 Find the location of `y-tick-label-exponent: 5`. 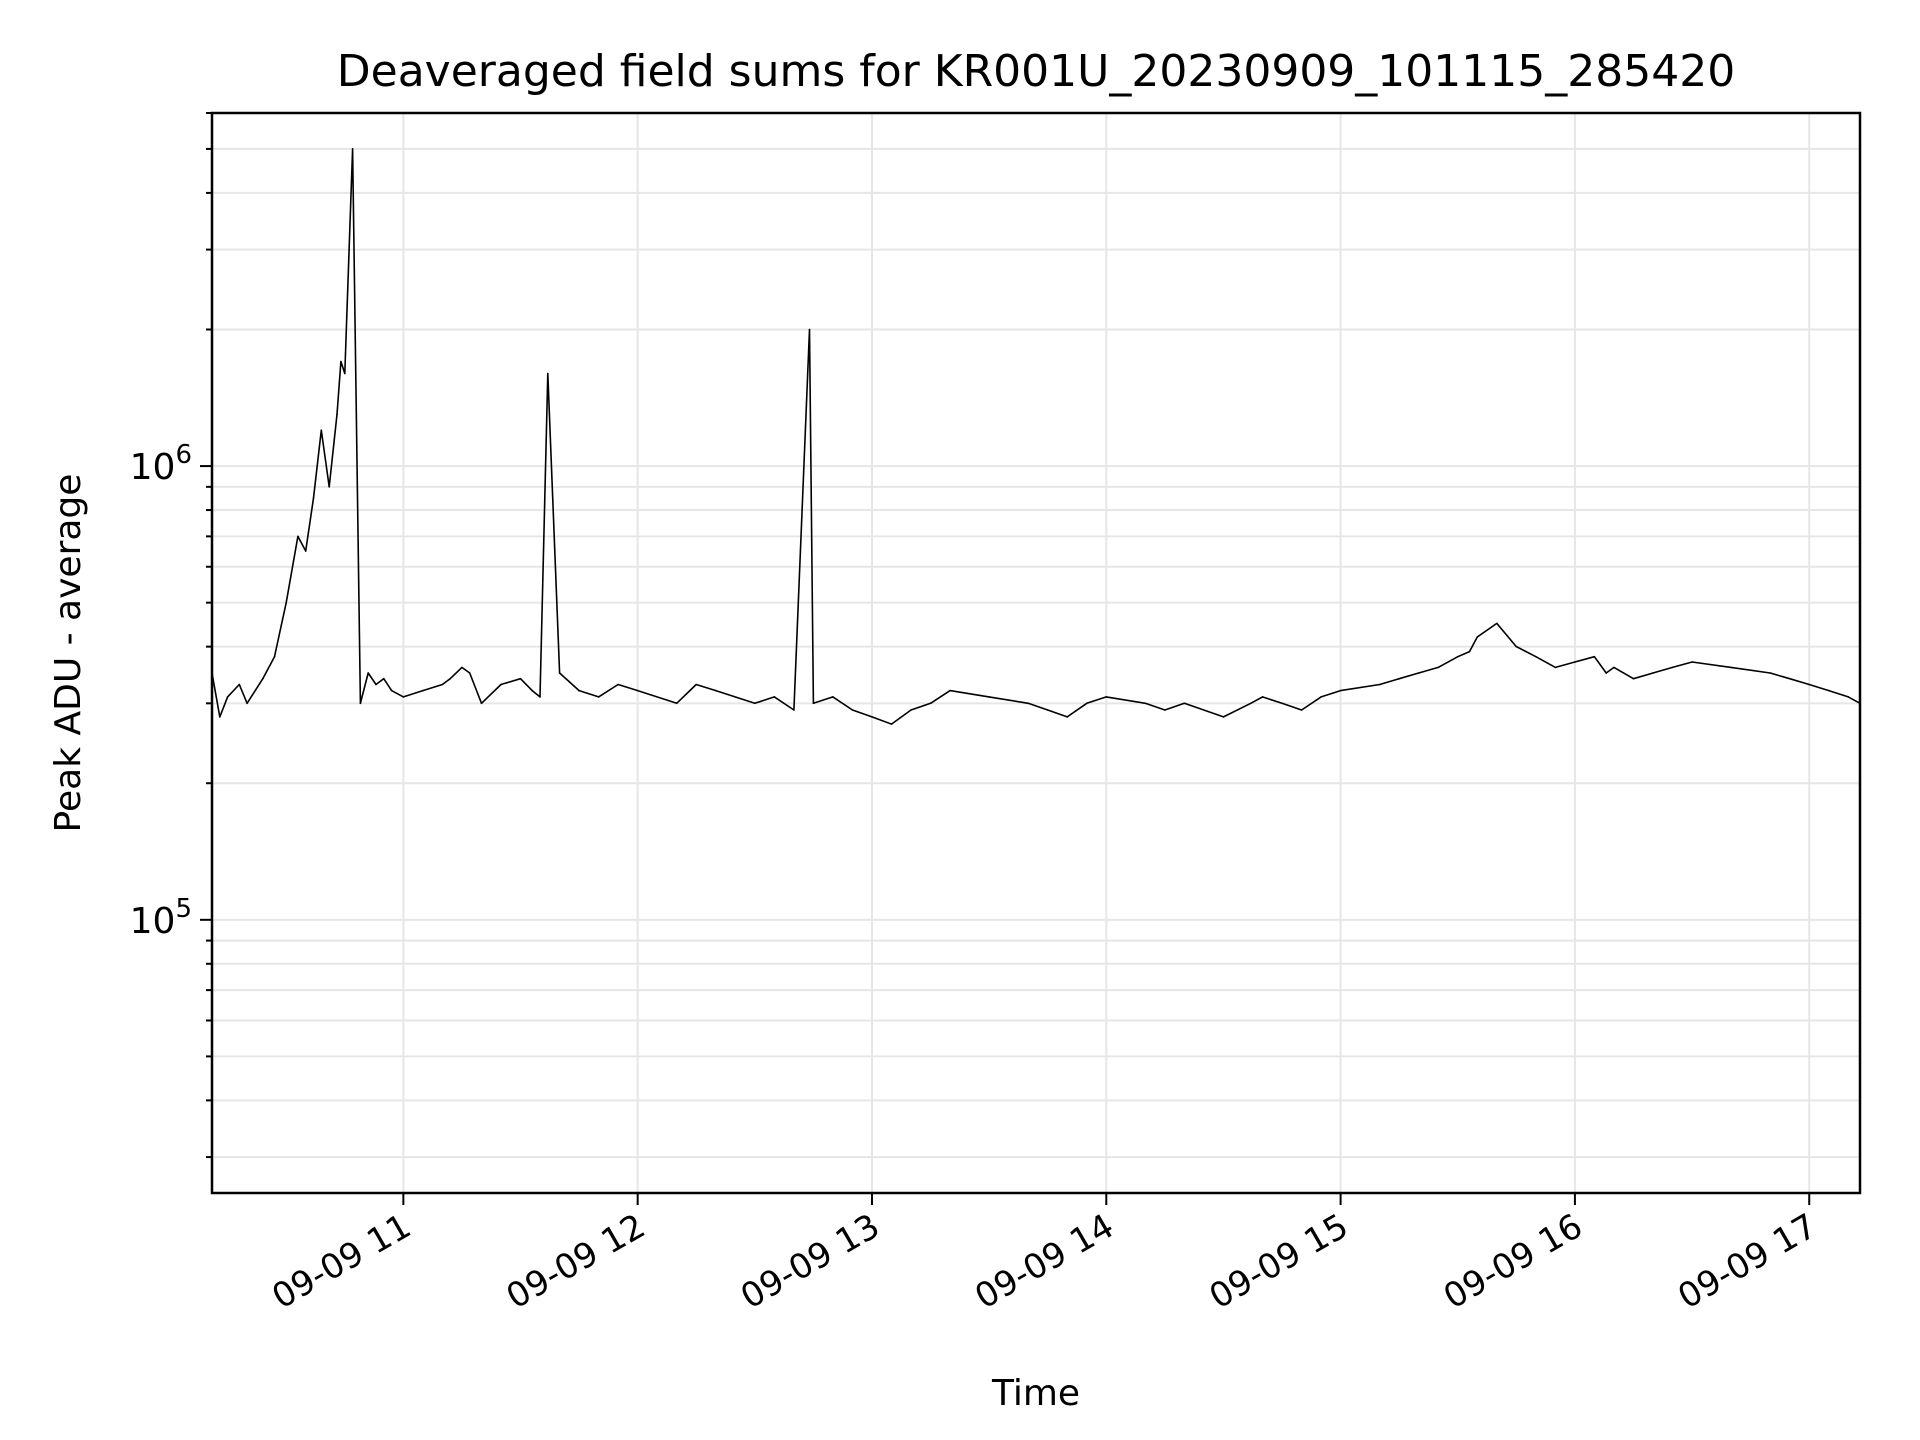

y-tick-label-exponent: 5 is located at coordinates (183, 909).